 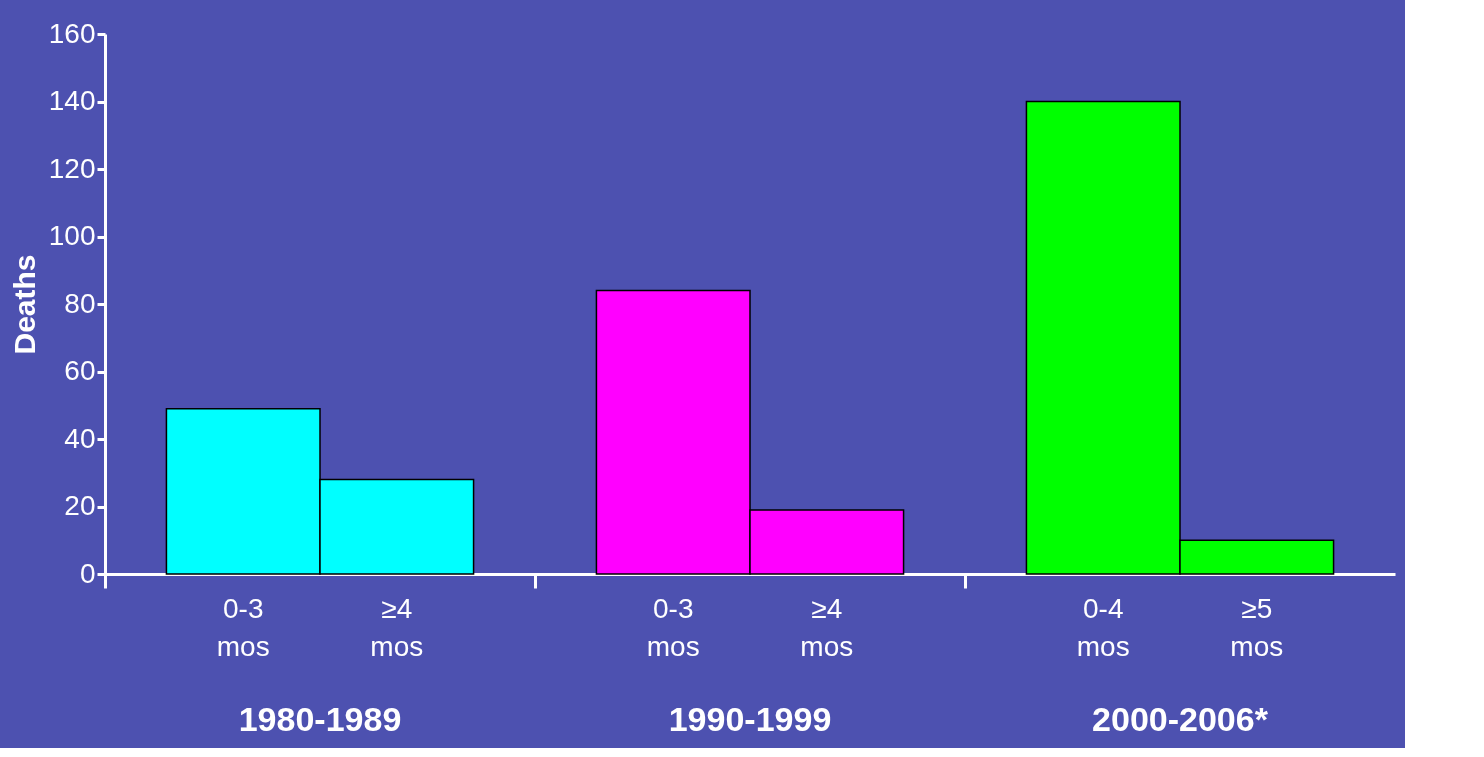 I want to click on y-tick-label: 160, so click(x=72, y=33).